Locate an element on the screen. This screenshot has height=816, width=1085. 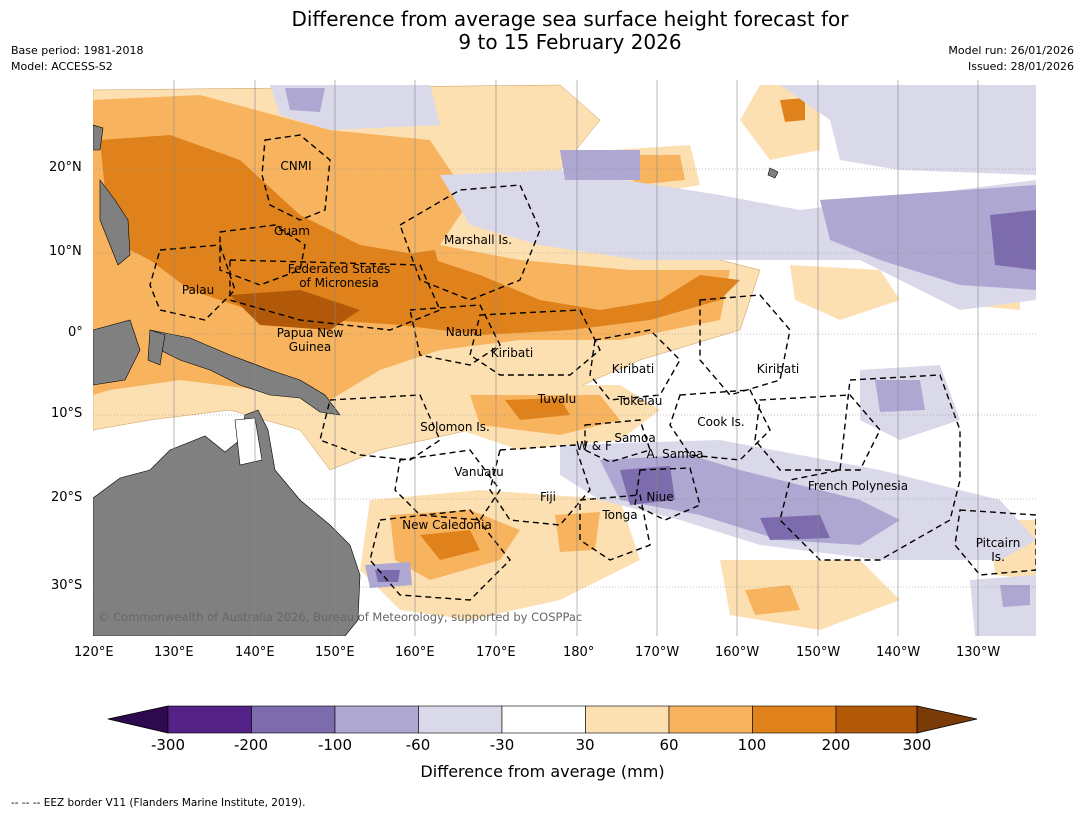
place-label: New Caledonia is located at coordinates (447, 525).